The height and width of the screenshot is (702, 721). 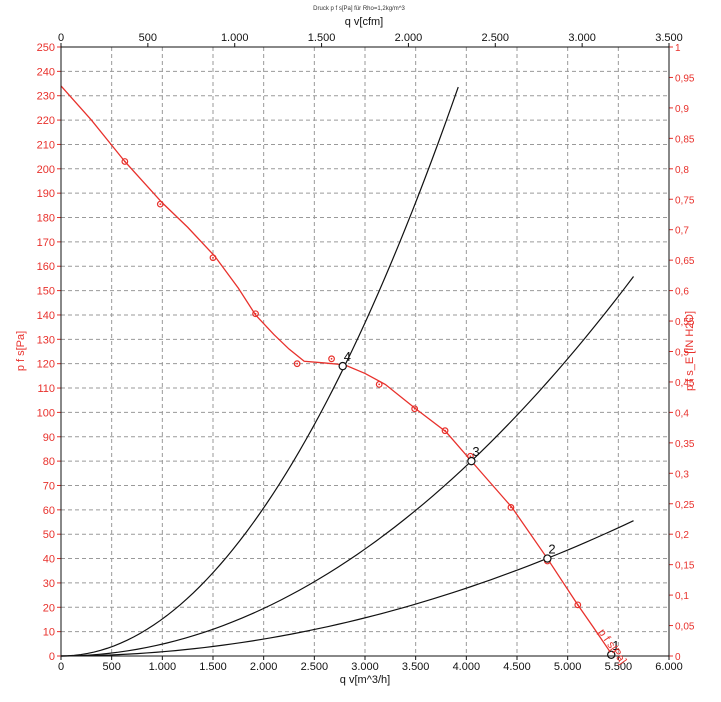 What do you see at coordinates (315, 667) in the screenshot?
I see `x-tick-label: 2.500` at bounding box center [315, 667].